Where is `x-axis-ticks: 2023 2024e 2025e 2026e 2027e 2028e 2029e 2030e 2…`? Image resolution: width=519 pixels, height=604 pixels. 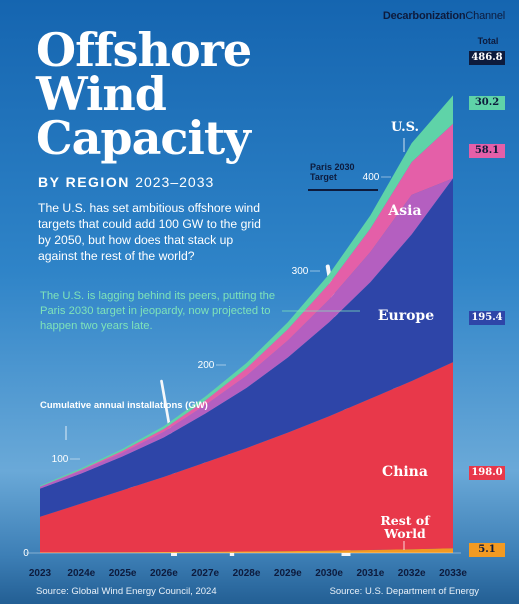 x-axis-ticks: 2023 2024e 2025e 2026e 2027e 2028e 2029e 2030e 2… is located at coordinates (248, 573).